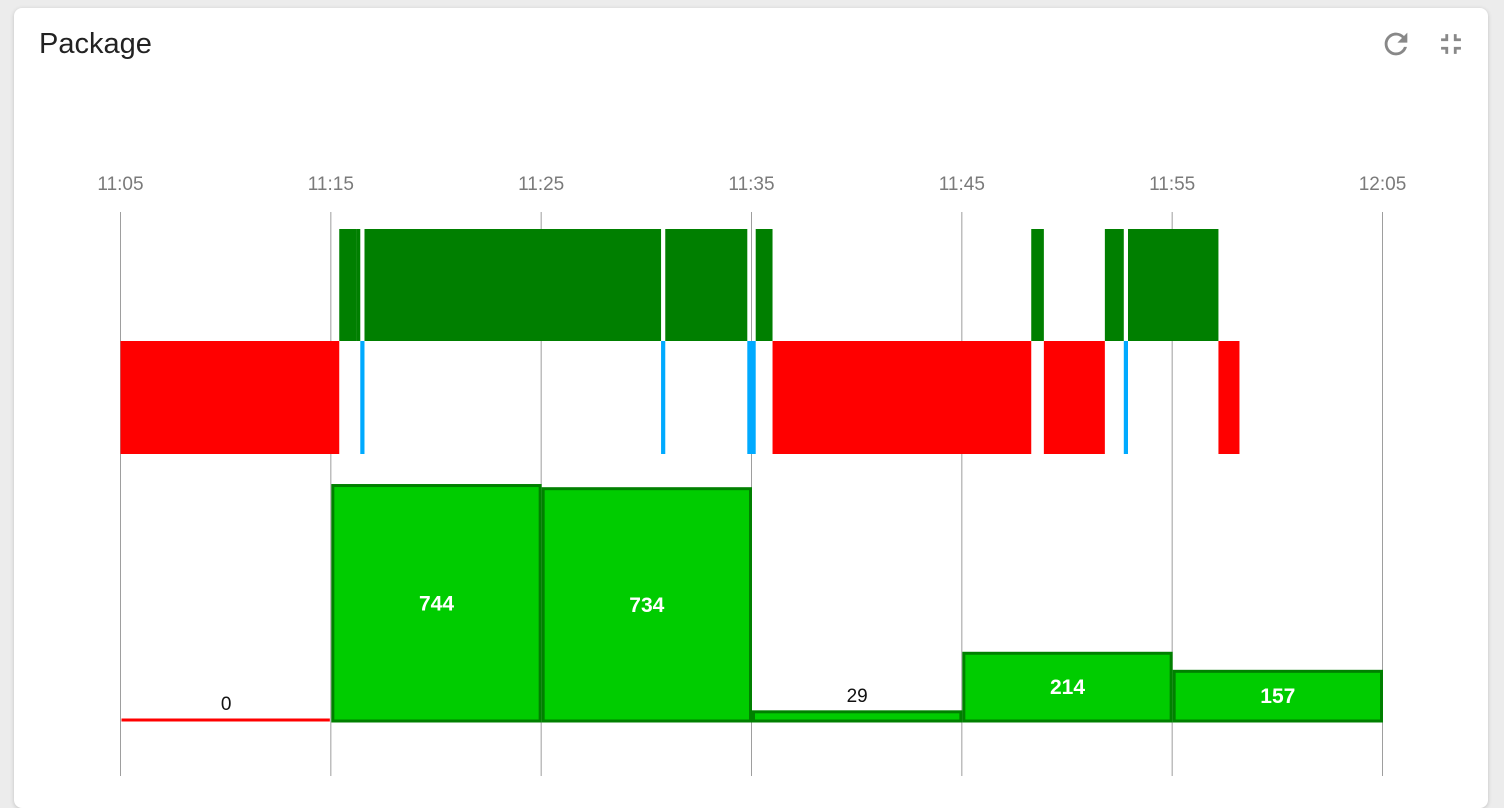 This screenshot has width=1504, height=808. What do you see at coordinates (751, 184) in the screenshot?
I see `x-tick-label: 11:35` at bounding box center [751, 184].